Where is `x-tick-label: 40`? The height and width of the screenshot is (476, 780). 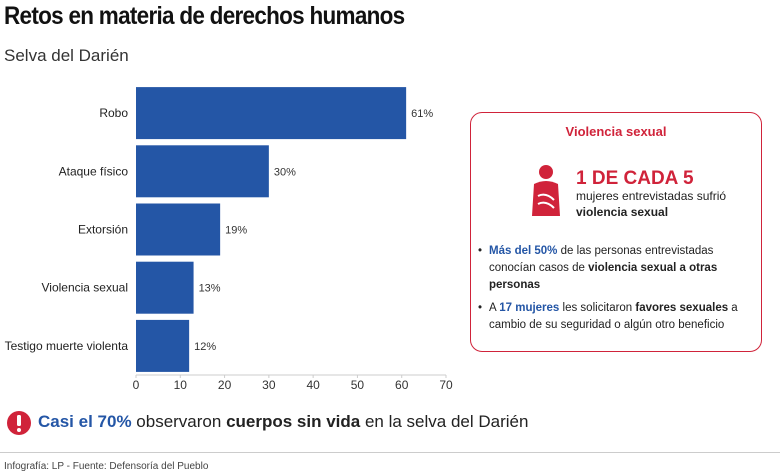 x-tick-label: 40 is located at coordinates (313, 385).